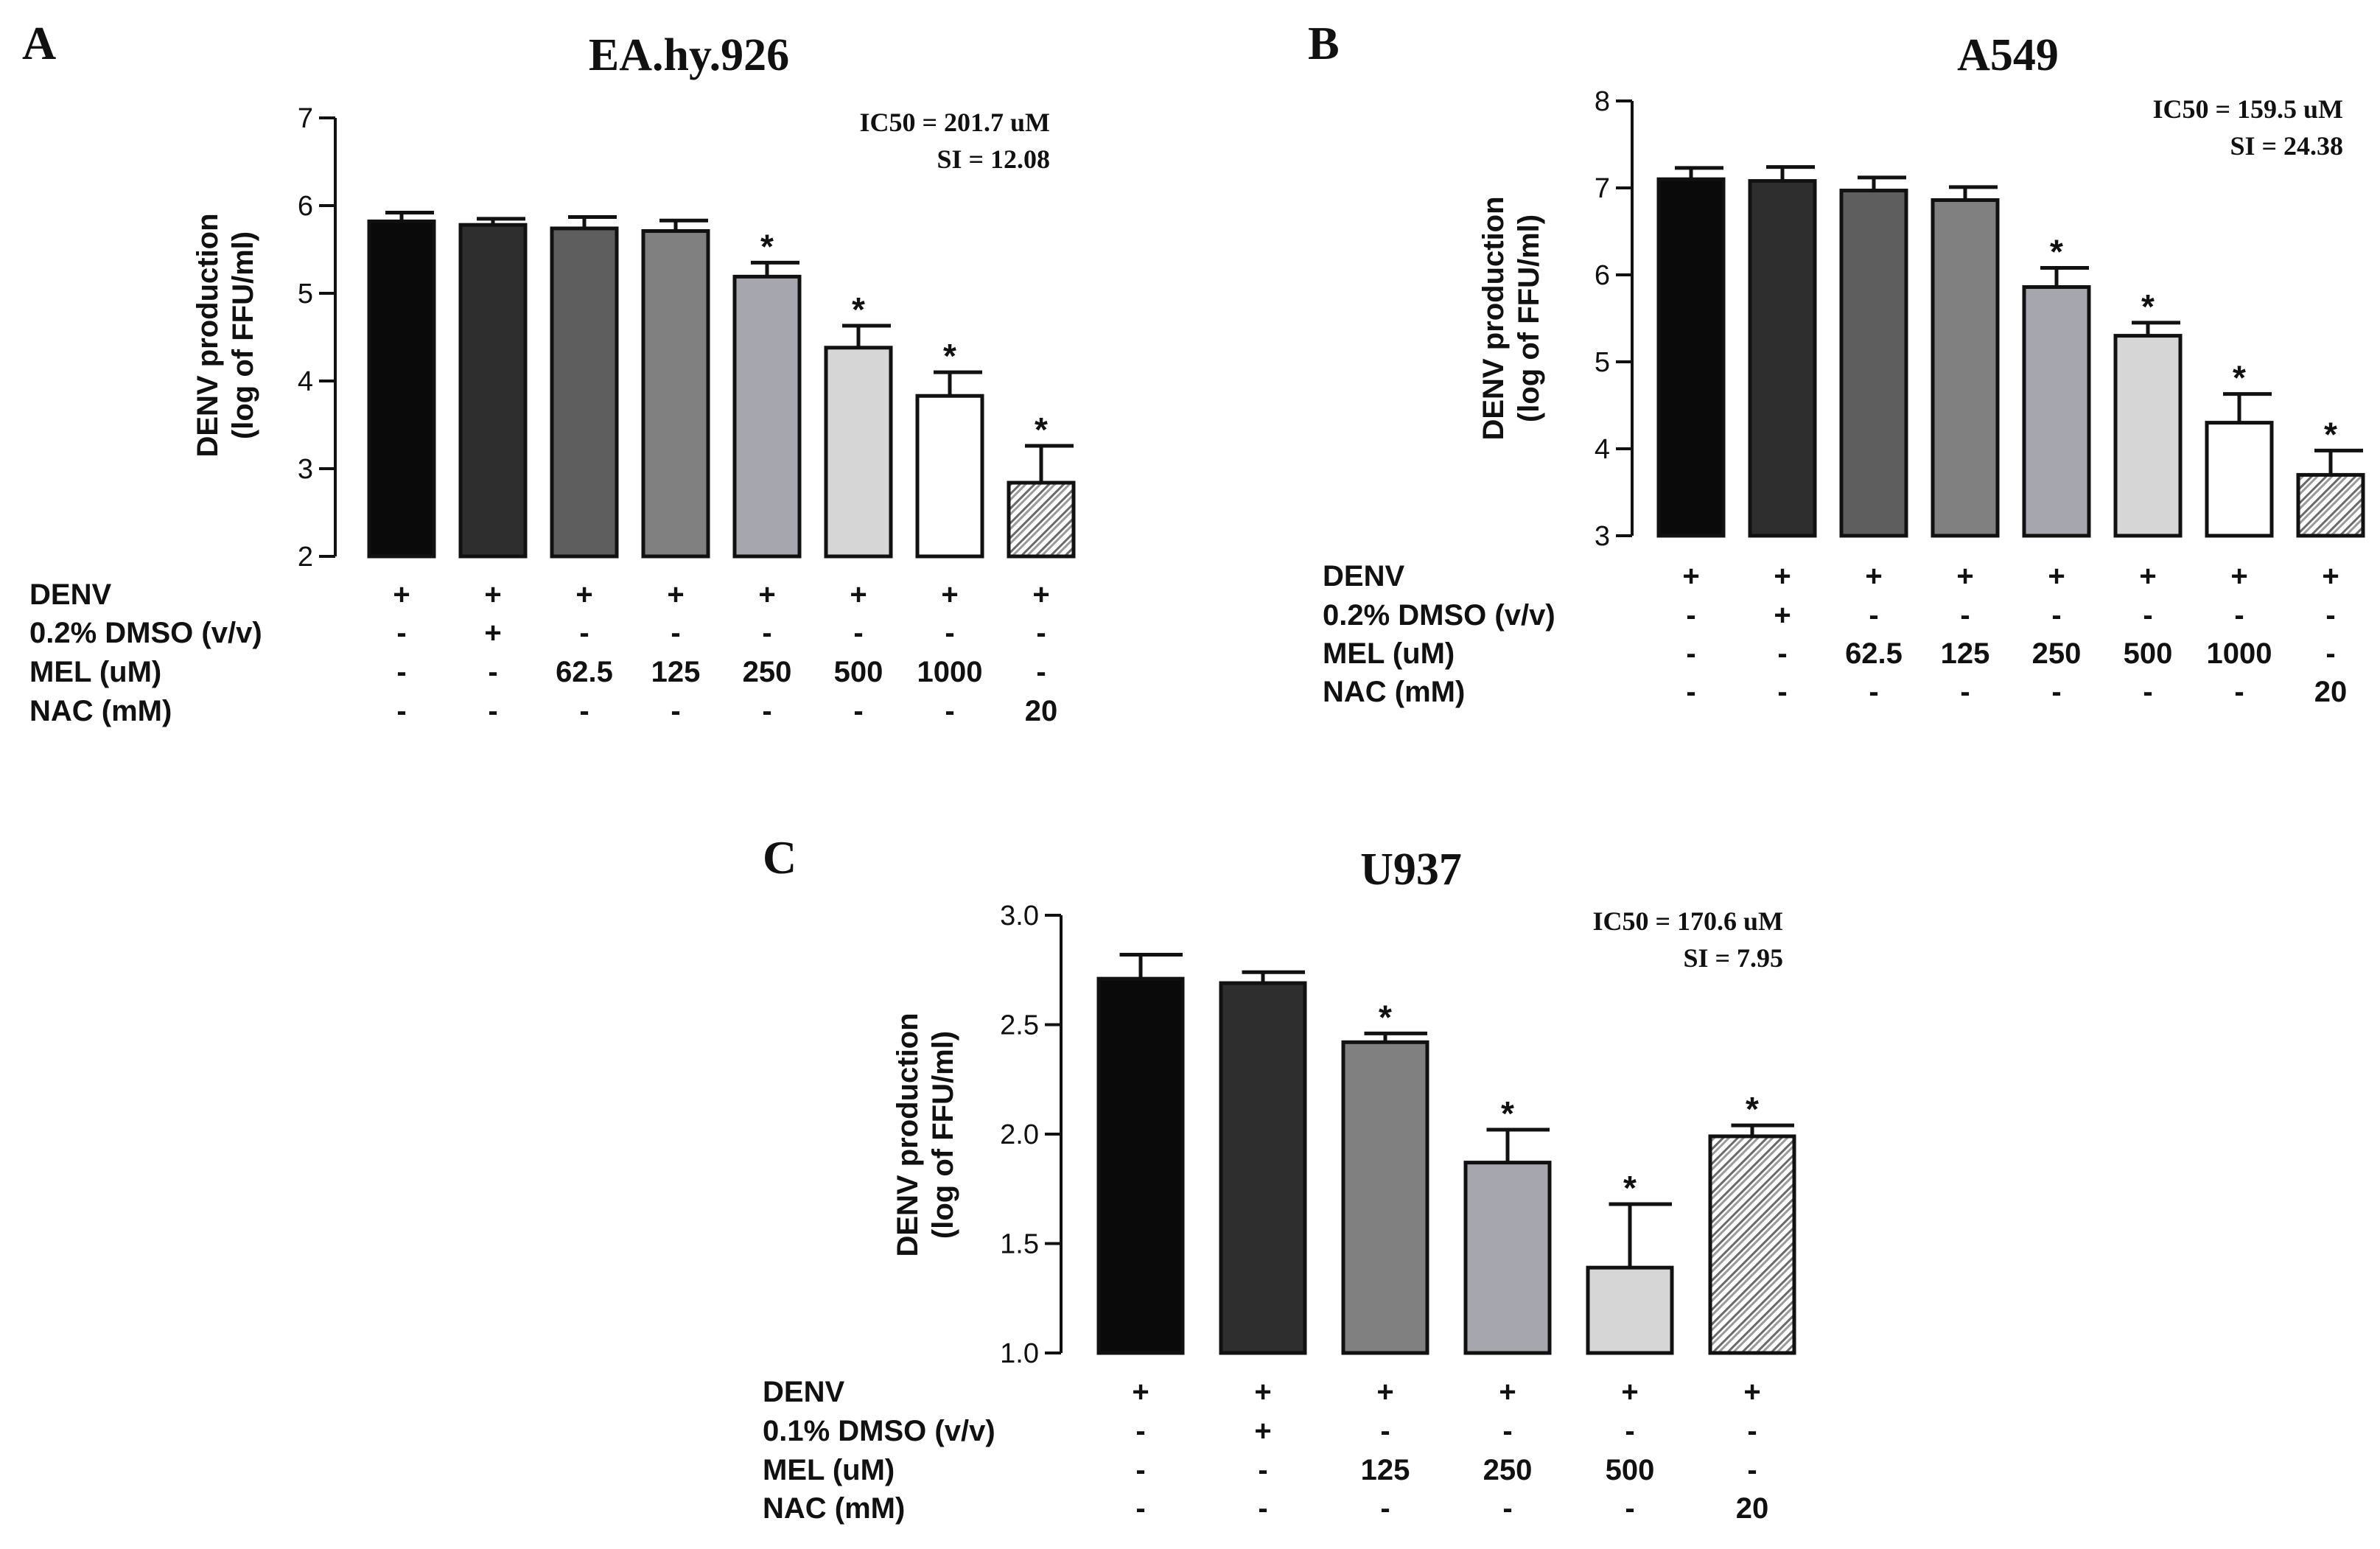 Image resolution: width=2380 pixels, height=1549 pixels. Describe the element at coordinates (39, 43) in the screenshot. I see `panel-letter: A` at that location.